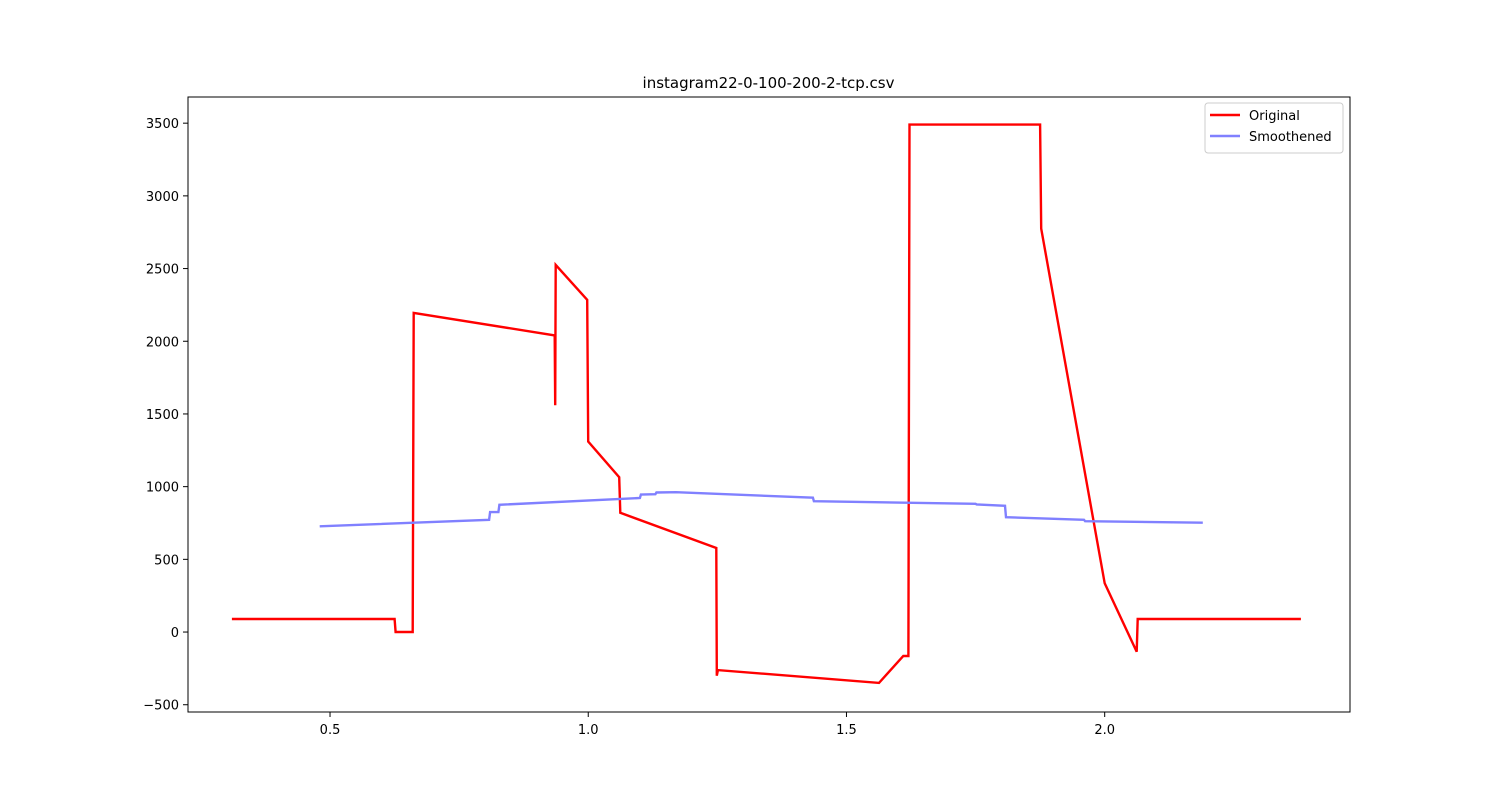 The image size is (1500, 800). Describe the element at coordinates (162, 415) in the screenshot. I see `y-tick-label: 1500` at that location.